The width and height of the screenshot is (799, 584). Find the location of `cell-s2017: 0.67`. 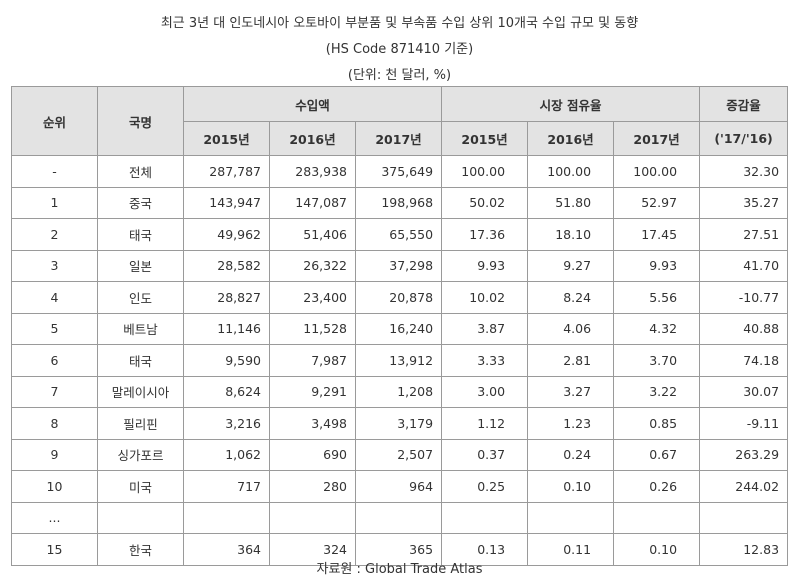

cell-s2017: 0.67 is located at coordinates (657, 454).